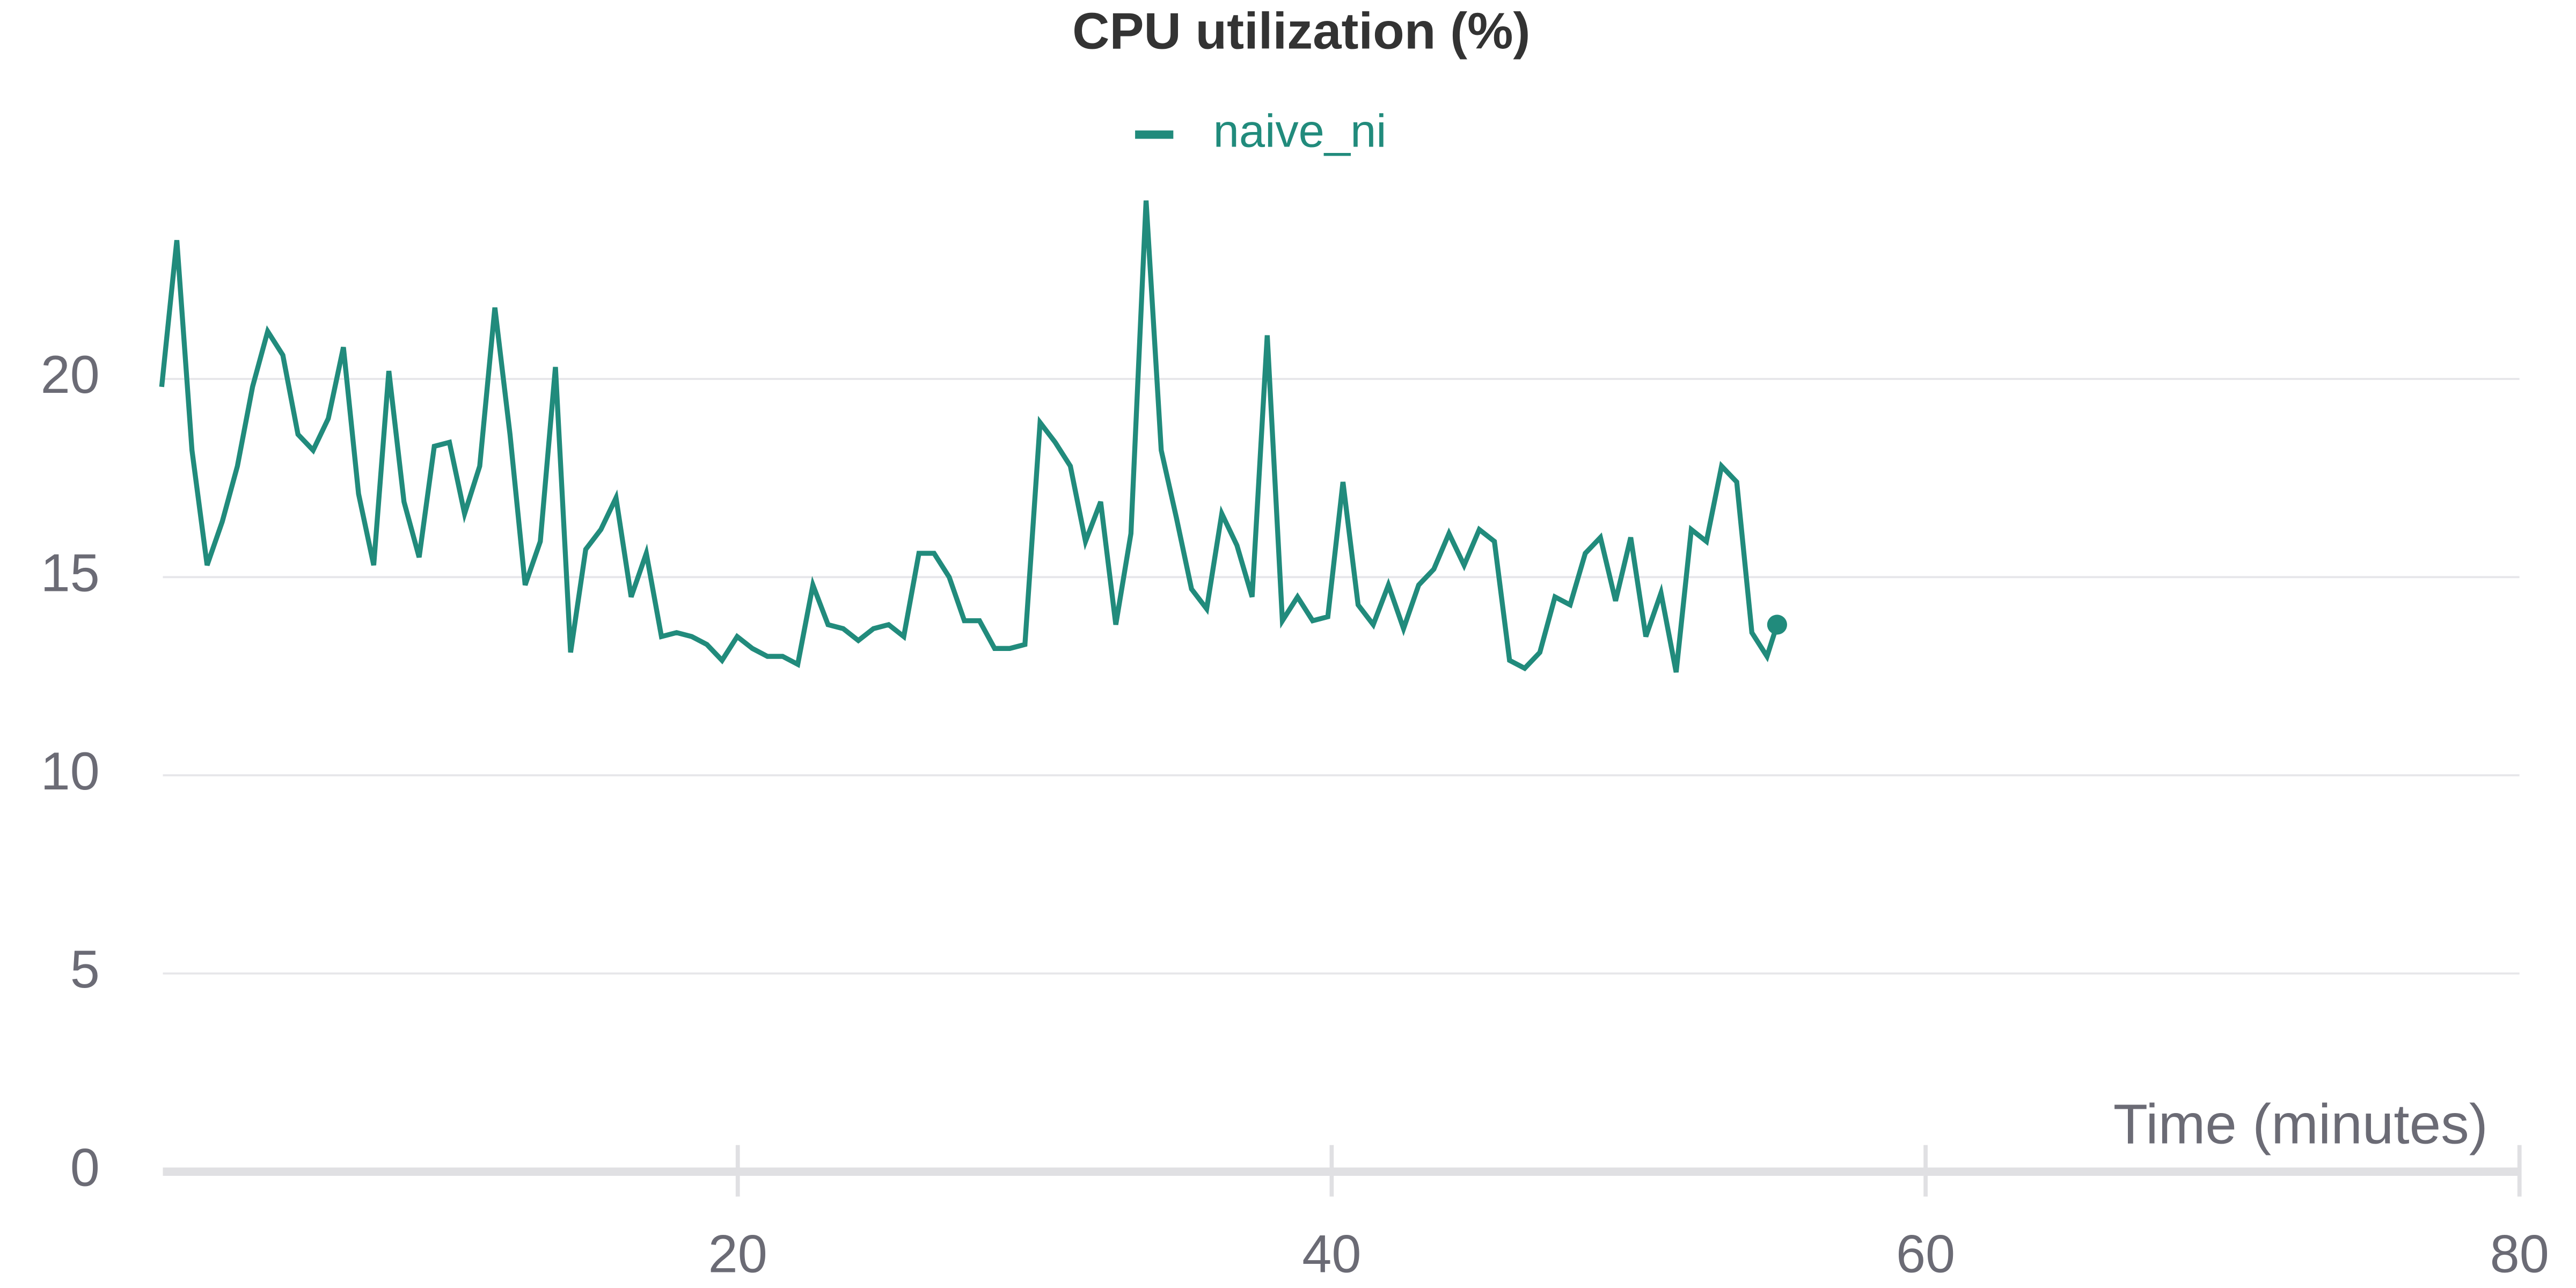 The width and height of the screenshot is (2576, 1288). What do you see at coordinates (85, 969) in the screenshot?
I see `y-tick-label: 5` at bounding box center [85, 969].